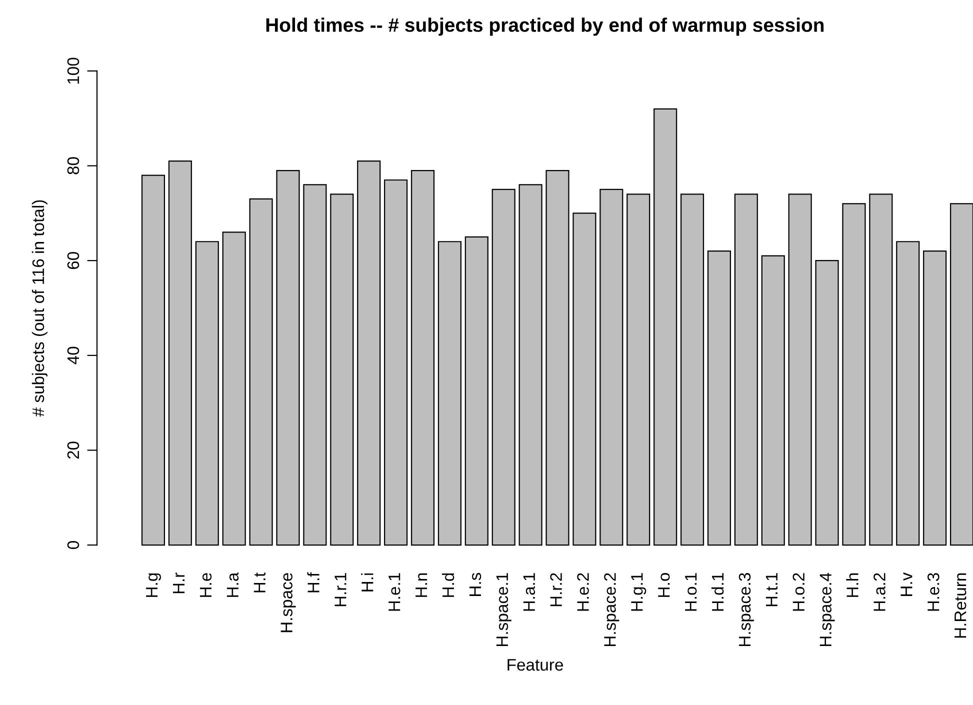 The image size is (973, 705). I want to click on x-tick-label: H.e, so click(206, 585).